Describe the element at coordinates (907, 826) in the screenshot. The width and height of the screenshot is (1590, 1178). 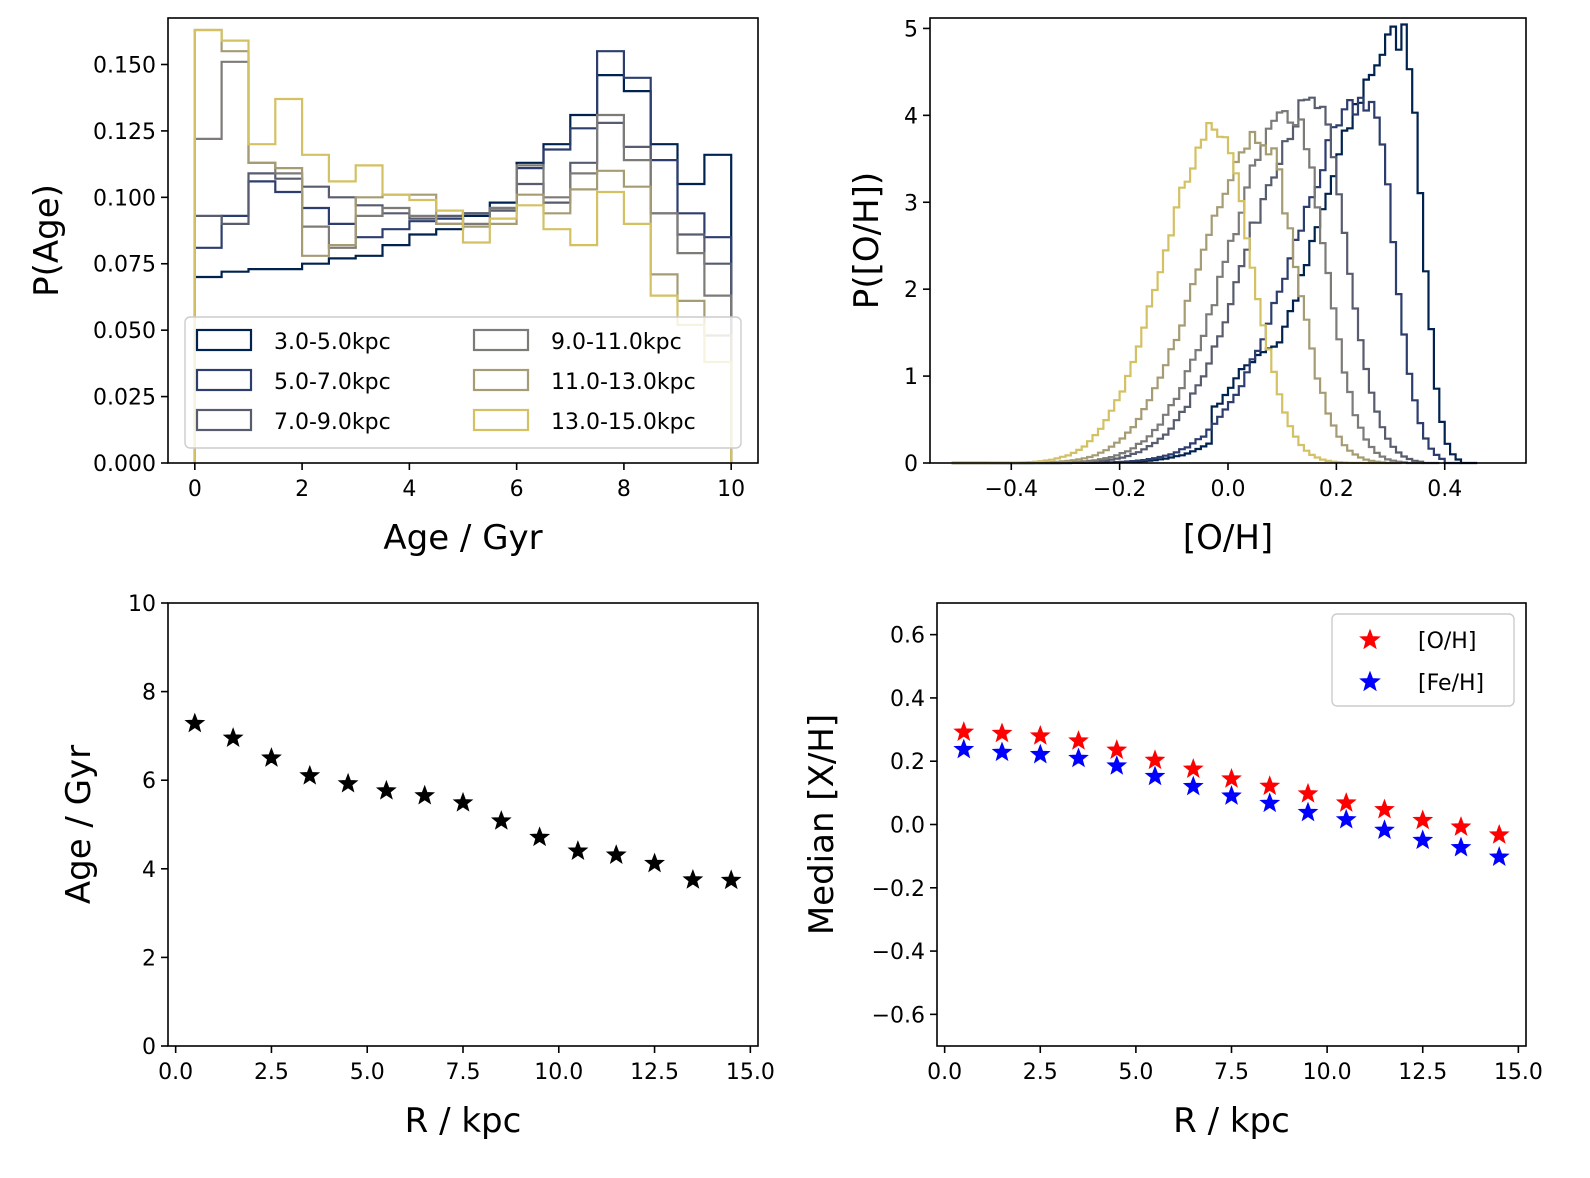
I see `y-tick-label: 0.0` at that location.